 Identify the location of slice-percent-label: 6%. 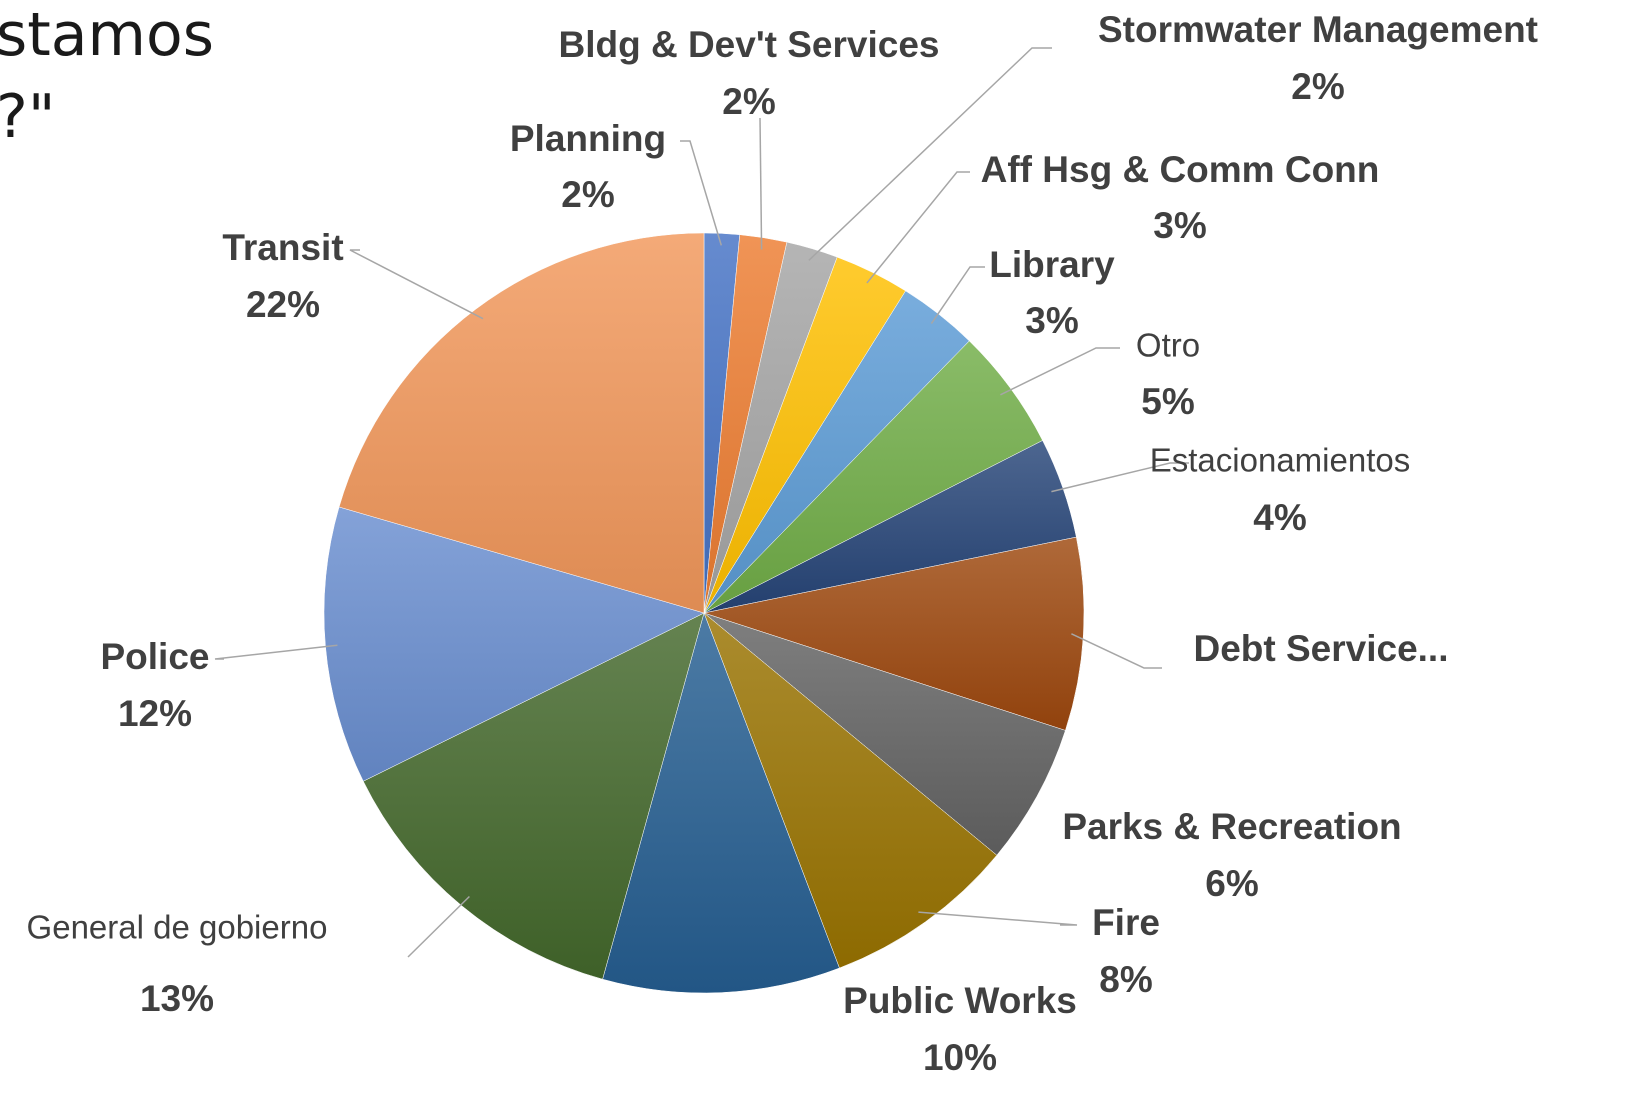
(1231, 883).